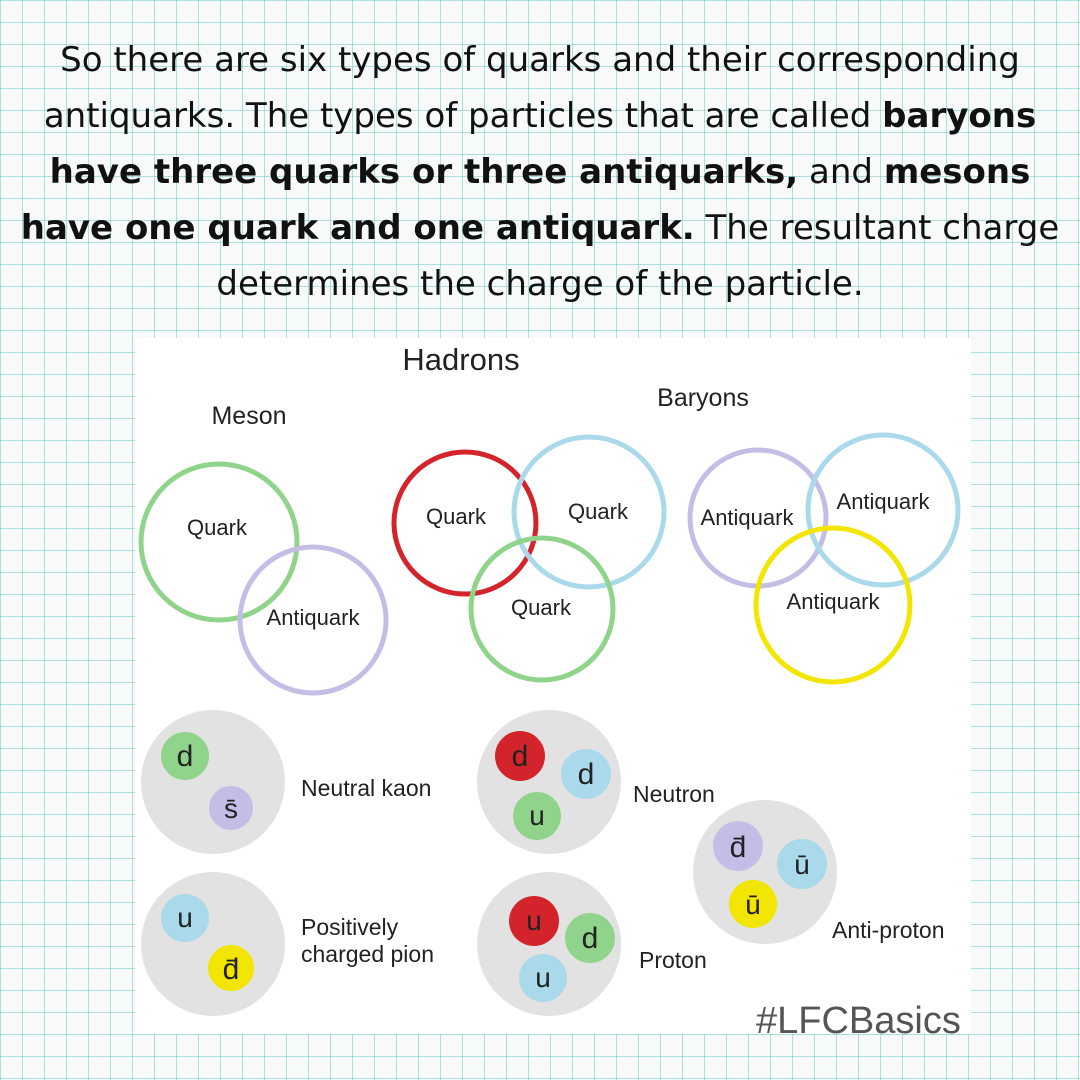 This screenshot has width=1080, height=1080. What do you see at coordinates (841, 172) in the screenshot?
I see `intro-text-2: and` at bounding box center [841, 172].